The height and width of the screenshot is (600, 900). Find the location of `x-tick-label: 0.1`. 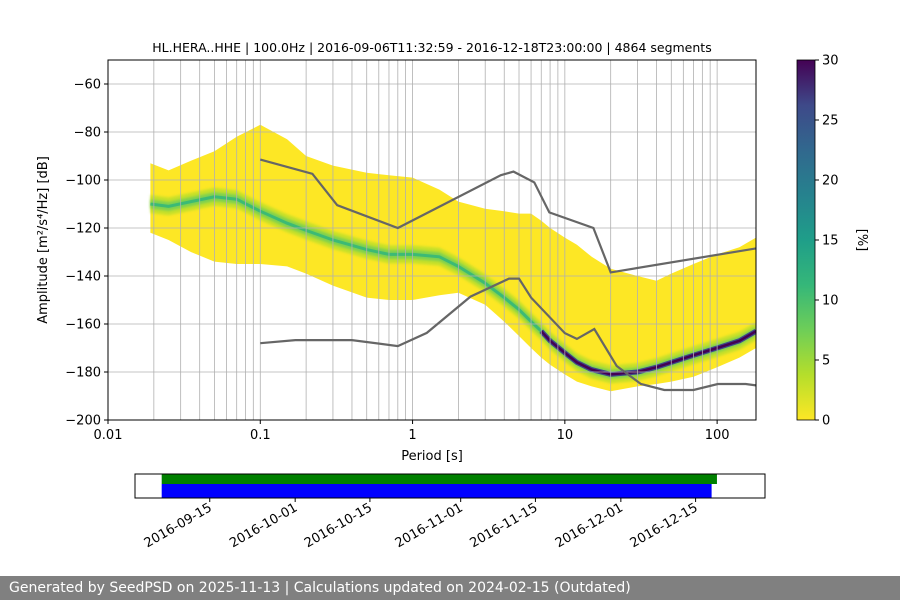

x-tick-label: 0.1 is located at coordinates (260, 435).